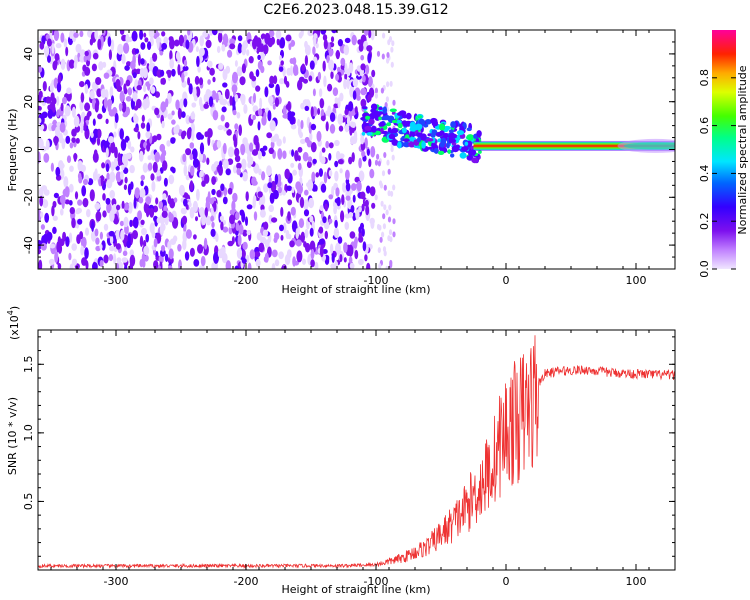 The image size is (750, 600). What do you see at coordinates (246, 581) in the screenshot?
I see `x-tick-label: -200` at bounding box center [246, 581].